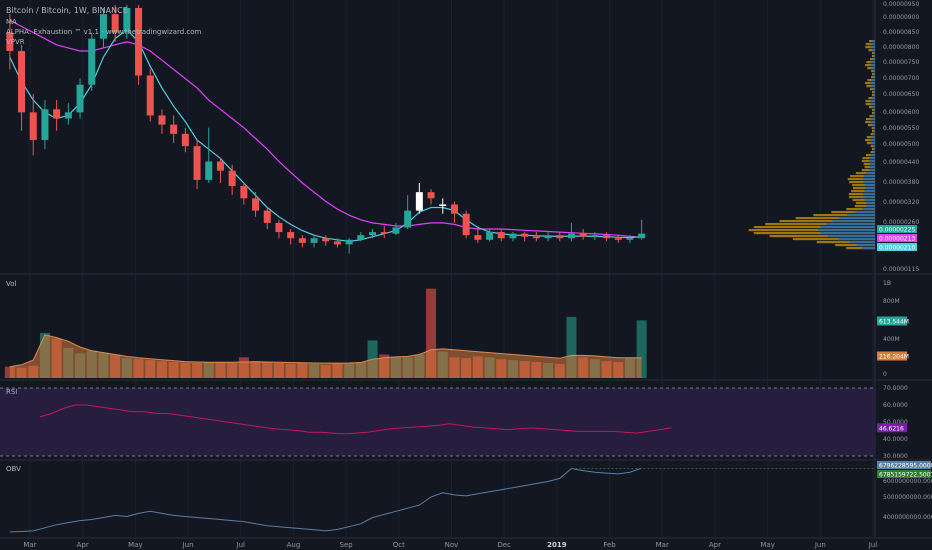 Image resolution: width=932 pixels, height=550 pixels. What do you see at coordinates (29, 545) in the screenshot?
I see `time-tick-label: Mar` at bounding box center [29, 545].